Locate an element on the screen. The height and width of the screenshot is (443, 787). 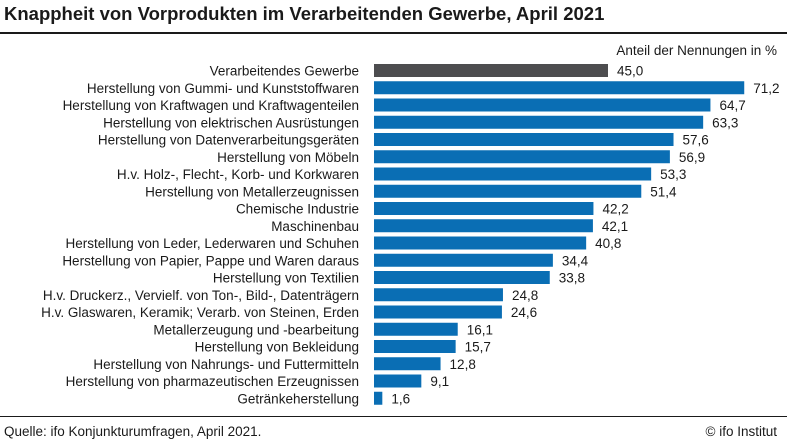
value-label: 24,6 is located at coordinates (524, 312).